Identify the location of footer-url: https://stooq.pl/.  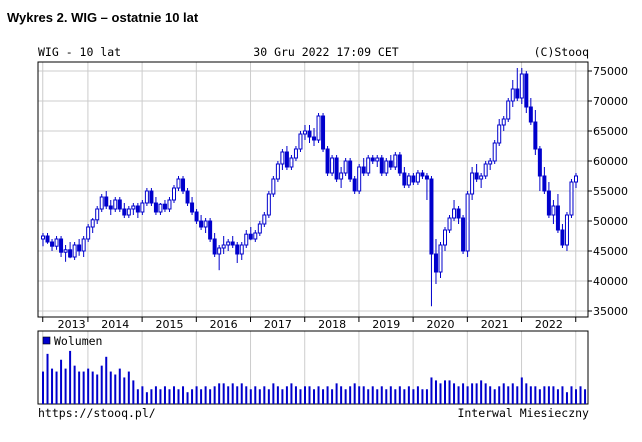
(97, 413).